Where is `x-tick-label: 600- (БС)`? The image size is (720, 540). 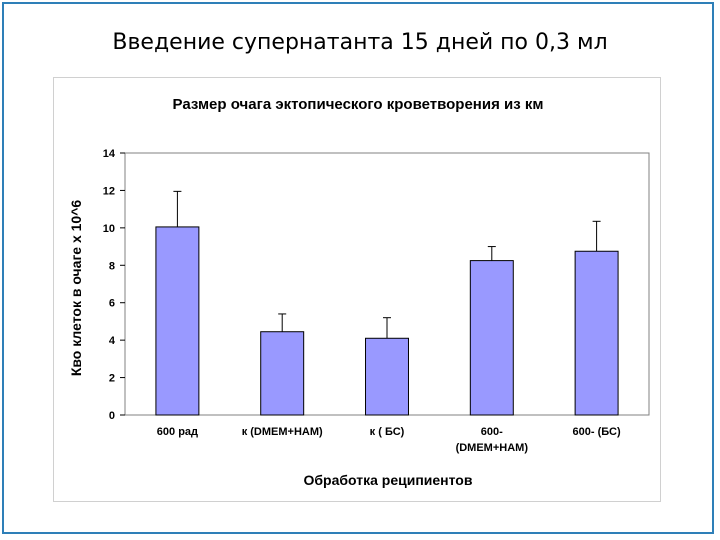
x-tick-label: 600- (БС) is located at coordinates (597, 432).